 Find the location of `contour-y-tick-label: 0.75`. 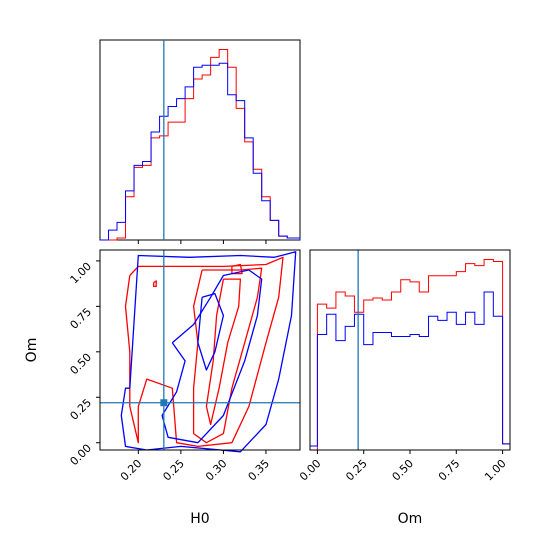

contour-y-tick-label: 0.75 is located at coordinates (81, 318).